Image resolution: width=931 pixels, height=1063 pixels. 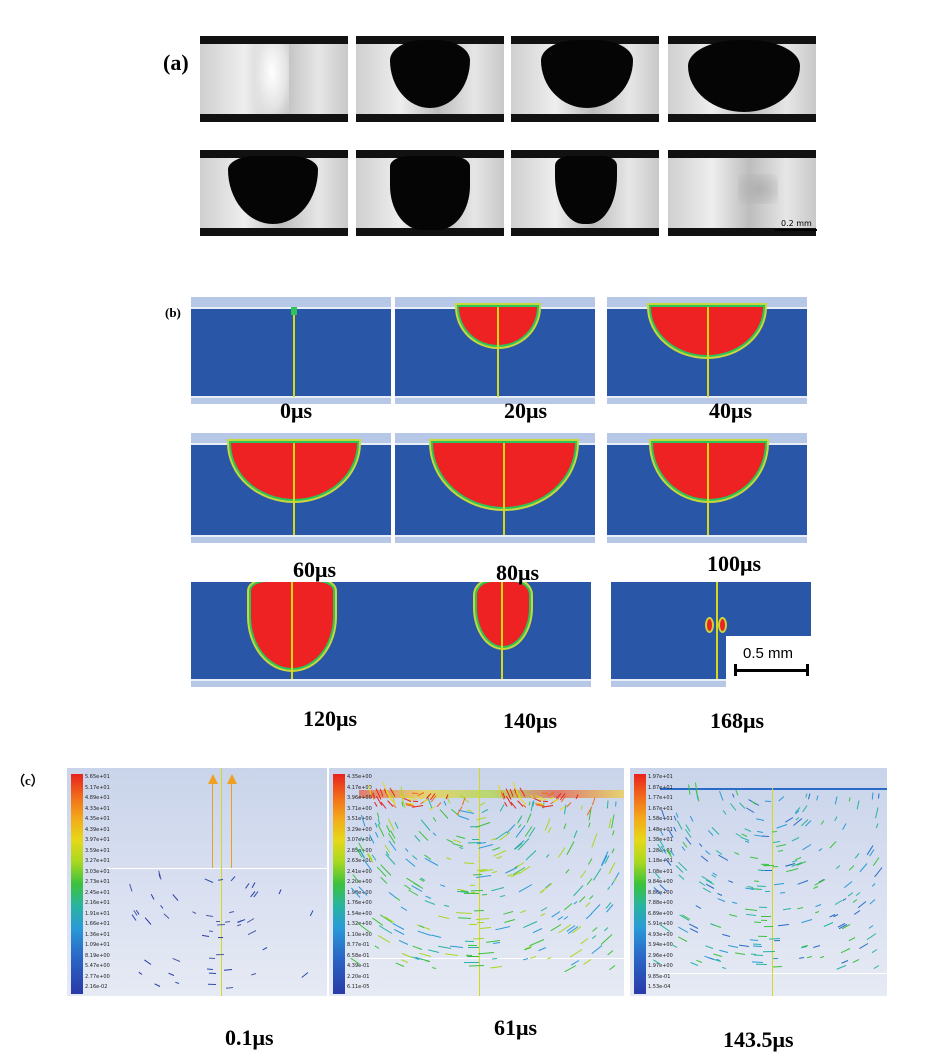 What do you see at coordinates (359, 840) in the screenshot?
I see `colorbar-tick: 3.07e+00` at bounding box center [359, 840].